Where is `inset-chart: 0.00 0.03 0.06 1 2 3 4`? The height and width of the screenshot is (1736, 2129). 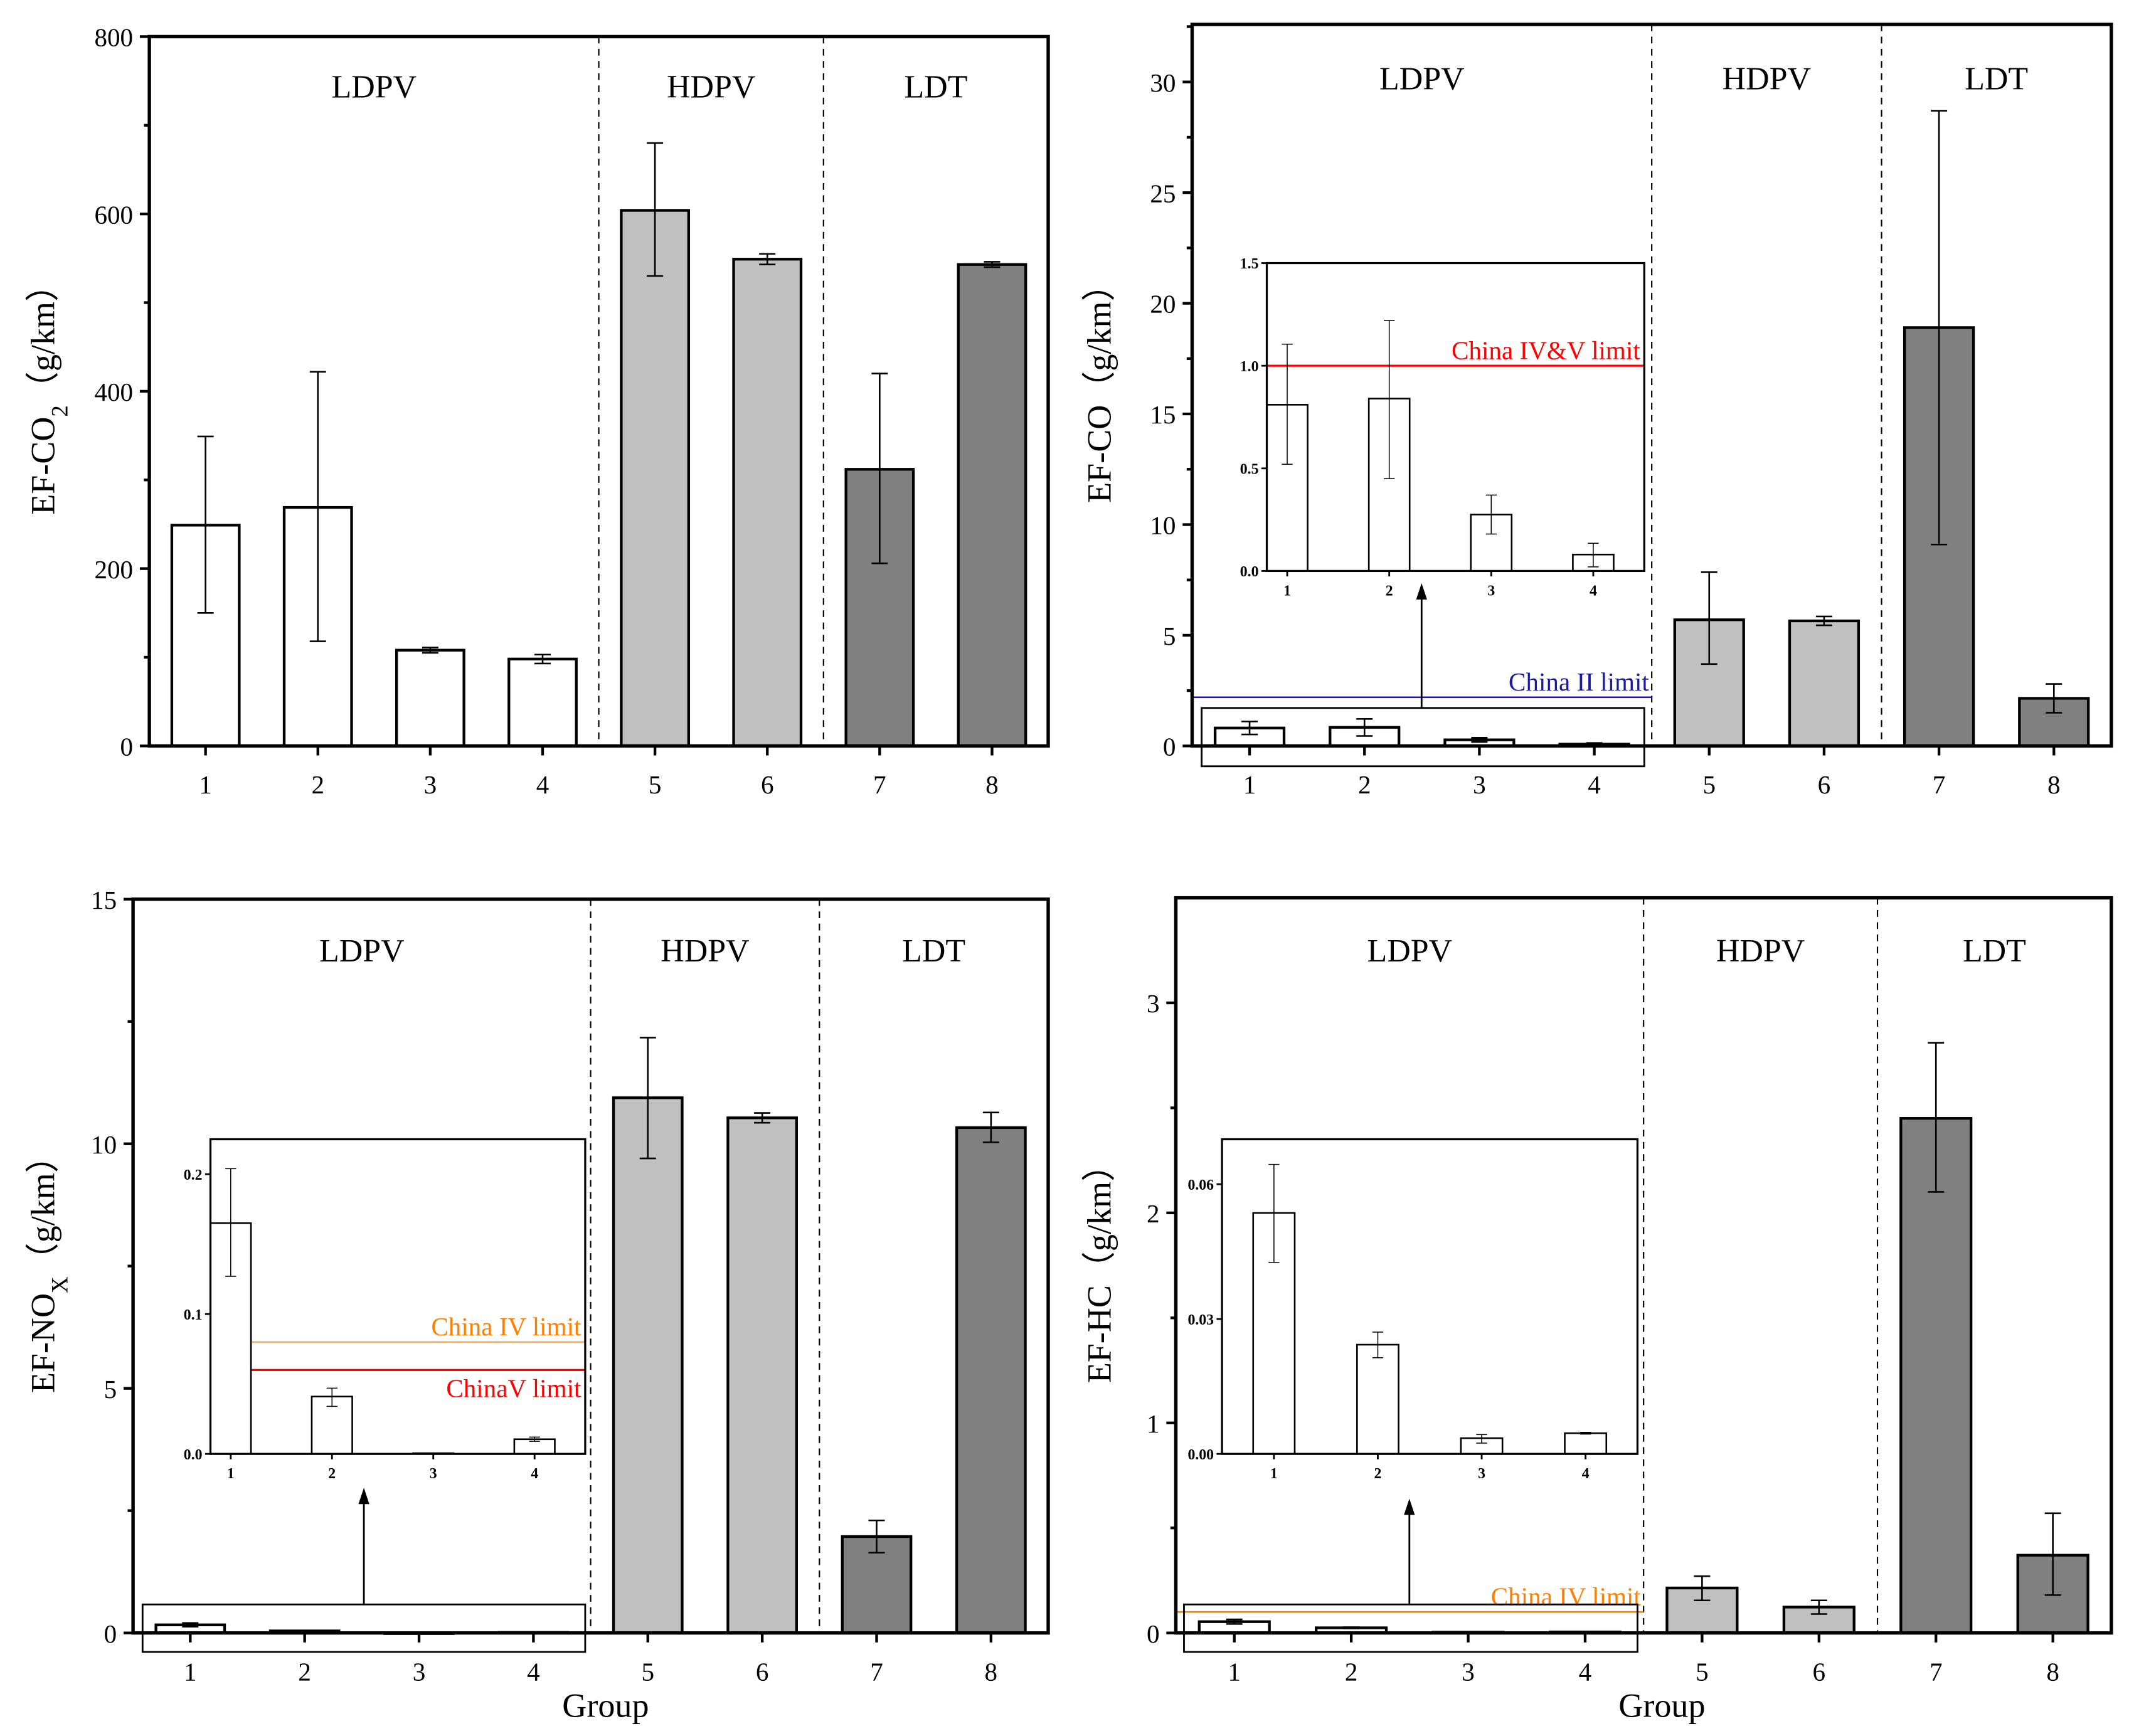 inset-chart: 0.00 0.03 0.06 1 2 3 4 is located at coordinates (1411, 1396).